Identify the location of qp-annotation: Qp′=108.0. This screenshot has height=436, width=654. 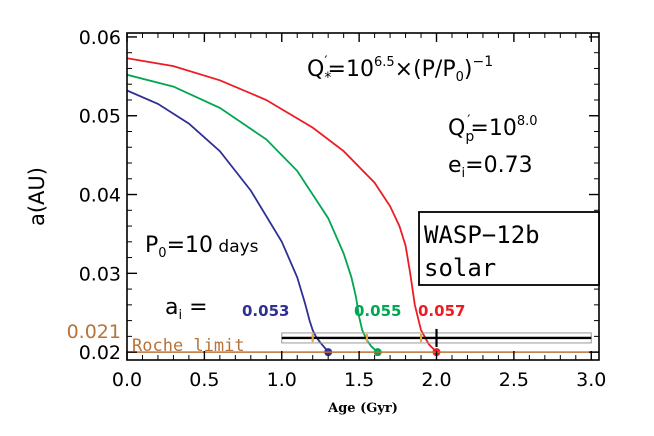
(493, 129).